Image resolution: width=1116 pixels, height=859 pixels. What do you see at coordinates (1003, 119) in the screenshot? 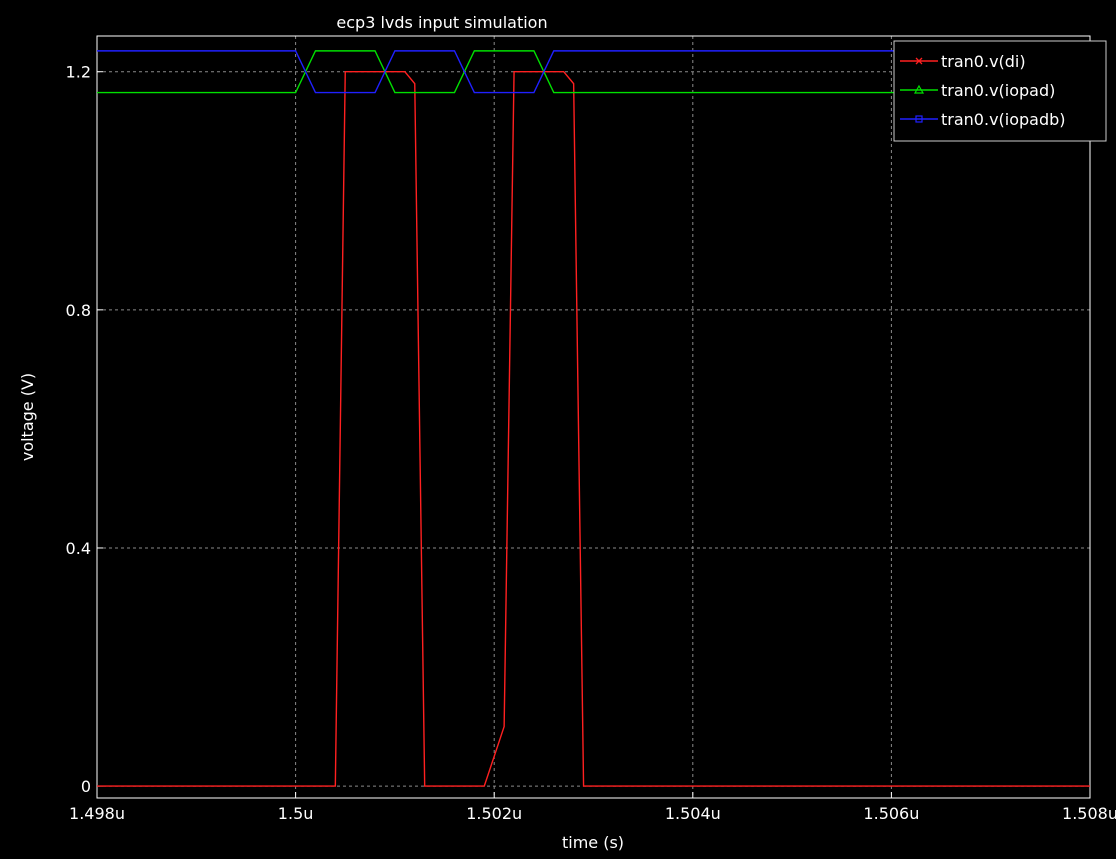
I see `legend-label: tran0.v(iopadb)` at bounding box center [1003, 119].